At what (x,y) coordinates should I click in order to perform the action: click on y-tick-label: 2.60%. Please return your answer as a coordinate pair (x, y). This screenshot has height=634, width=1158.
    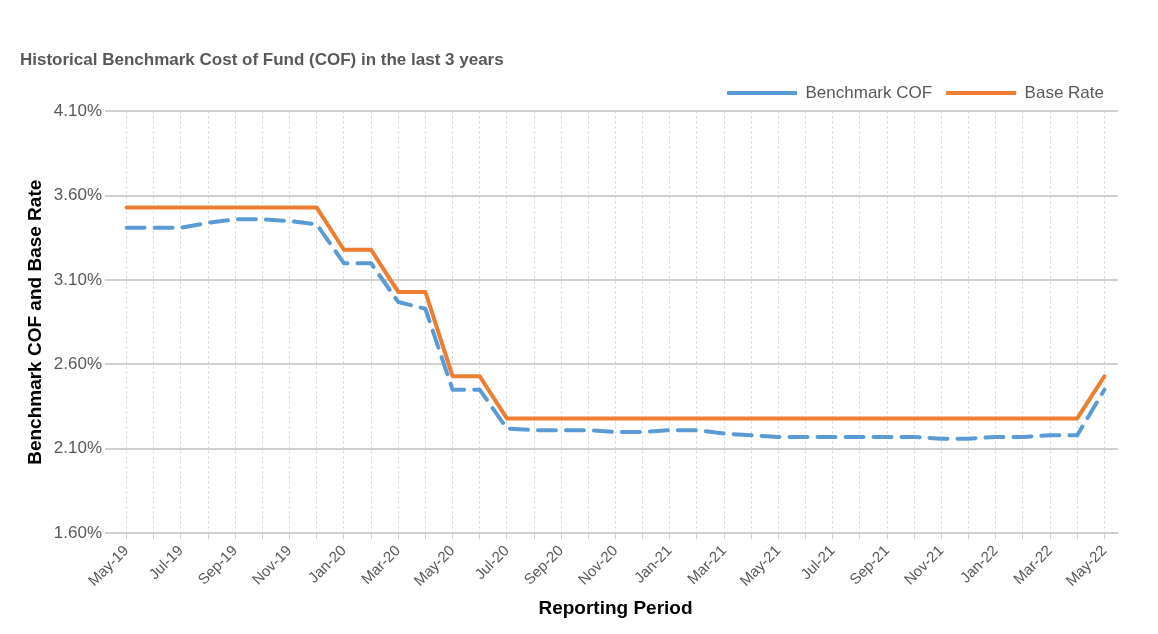
    Looking at the image, I should click on (77, 364).